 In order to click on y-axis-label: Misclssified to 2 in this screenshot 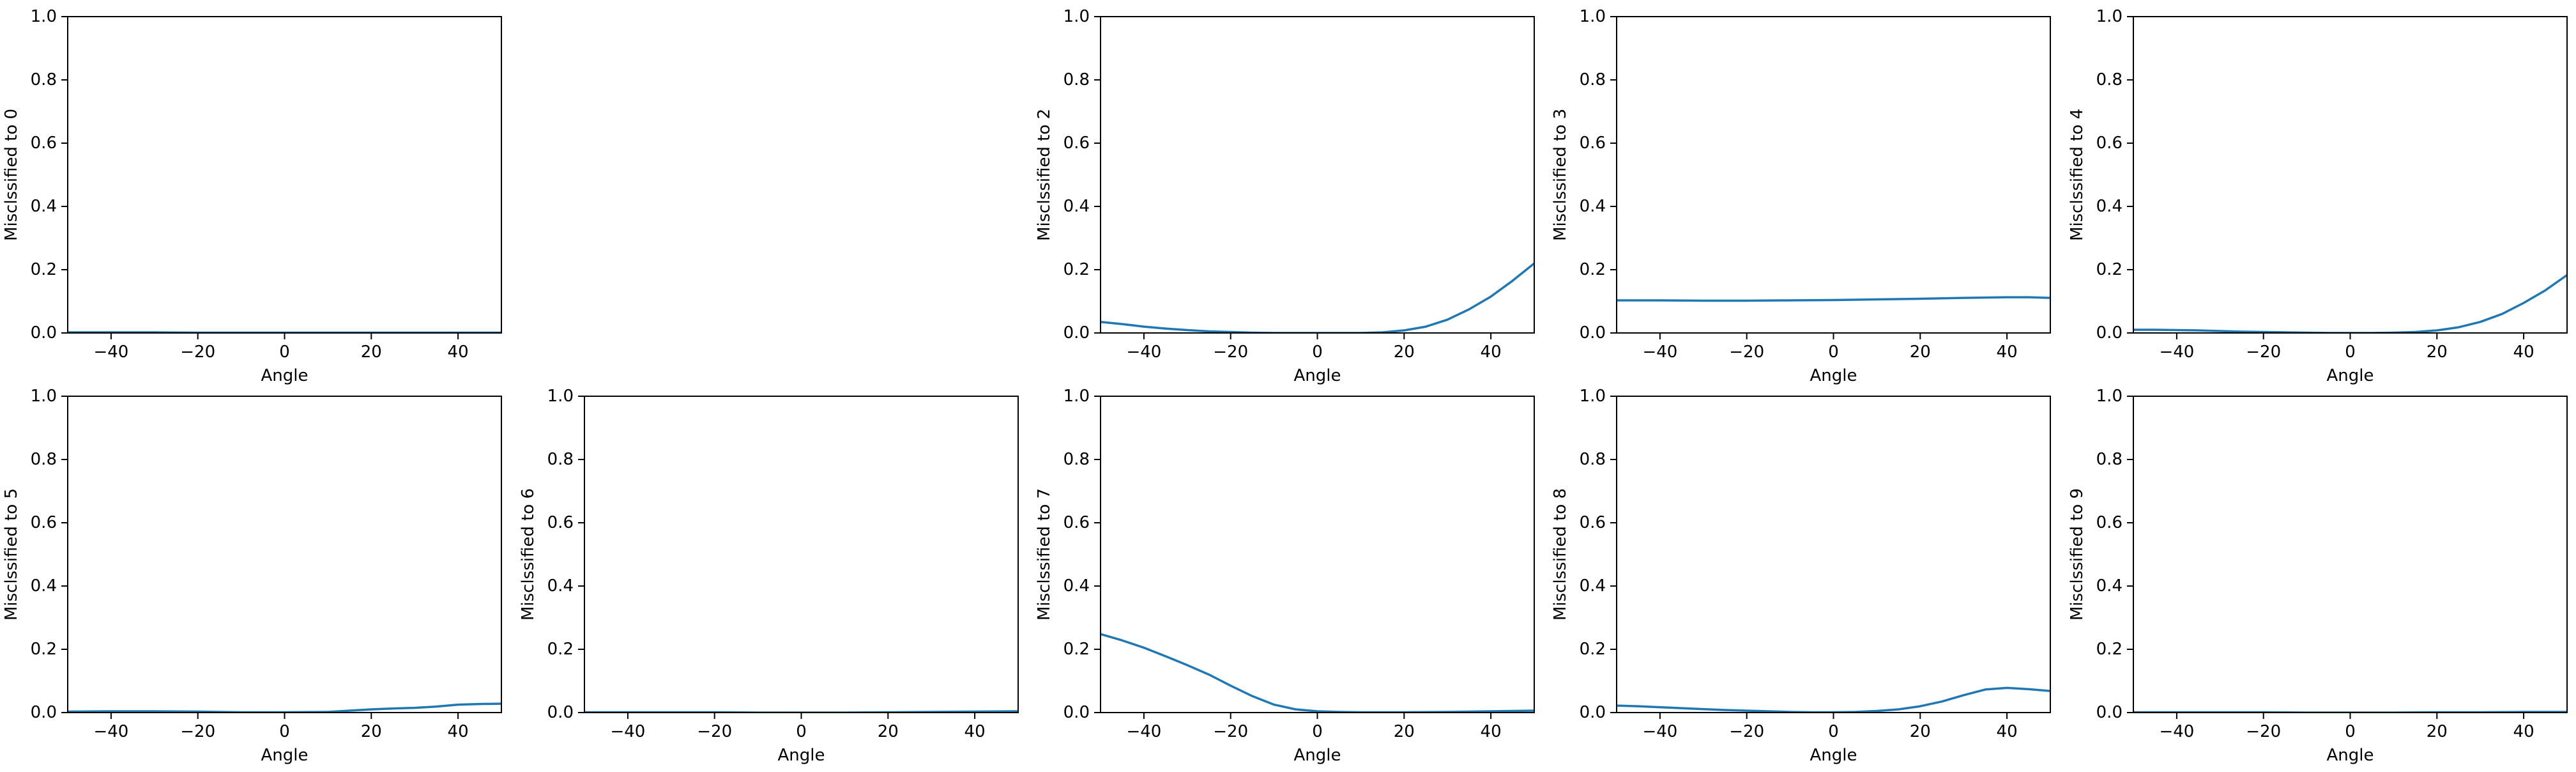, I will do `click(1044, 175)`.